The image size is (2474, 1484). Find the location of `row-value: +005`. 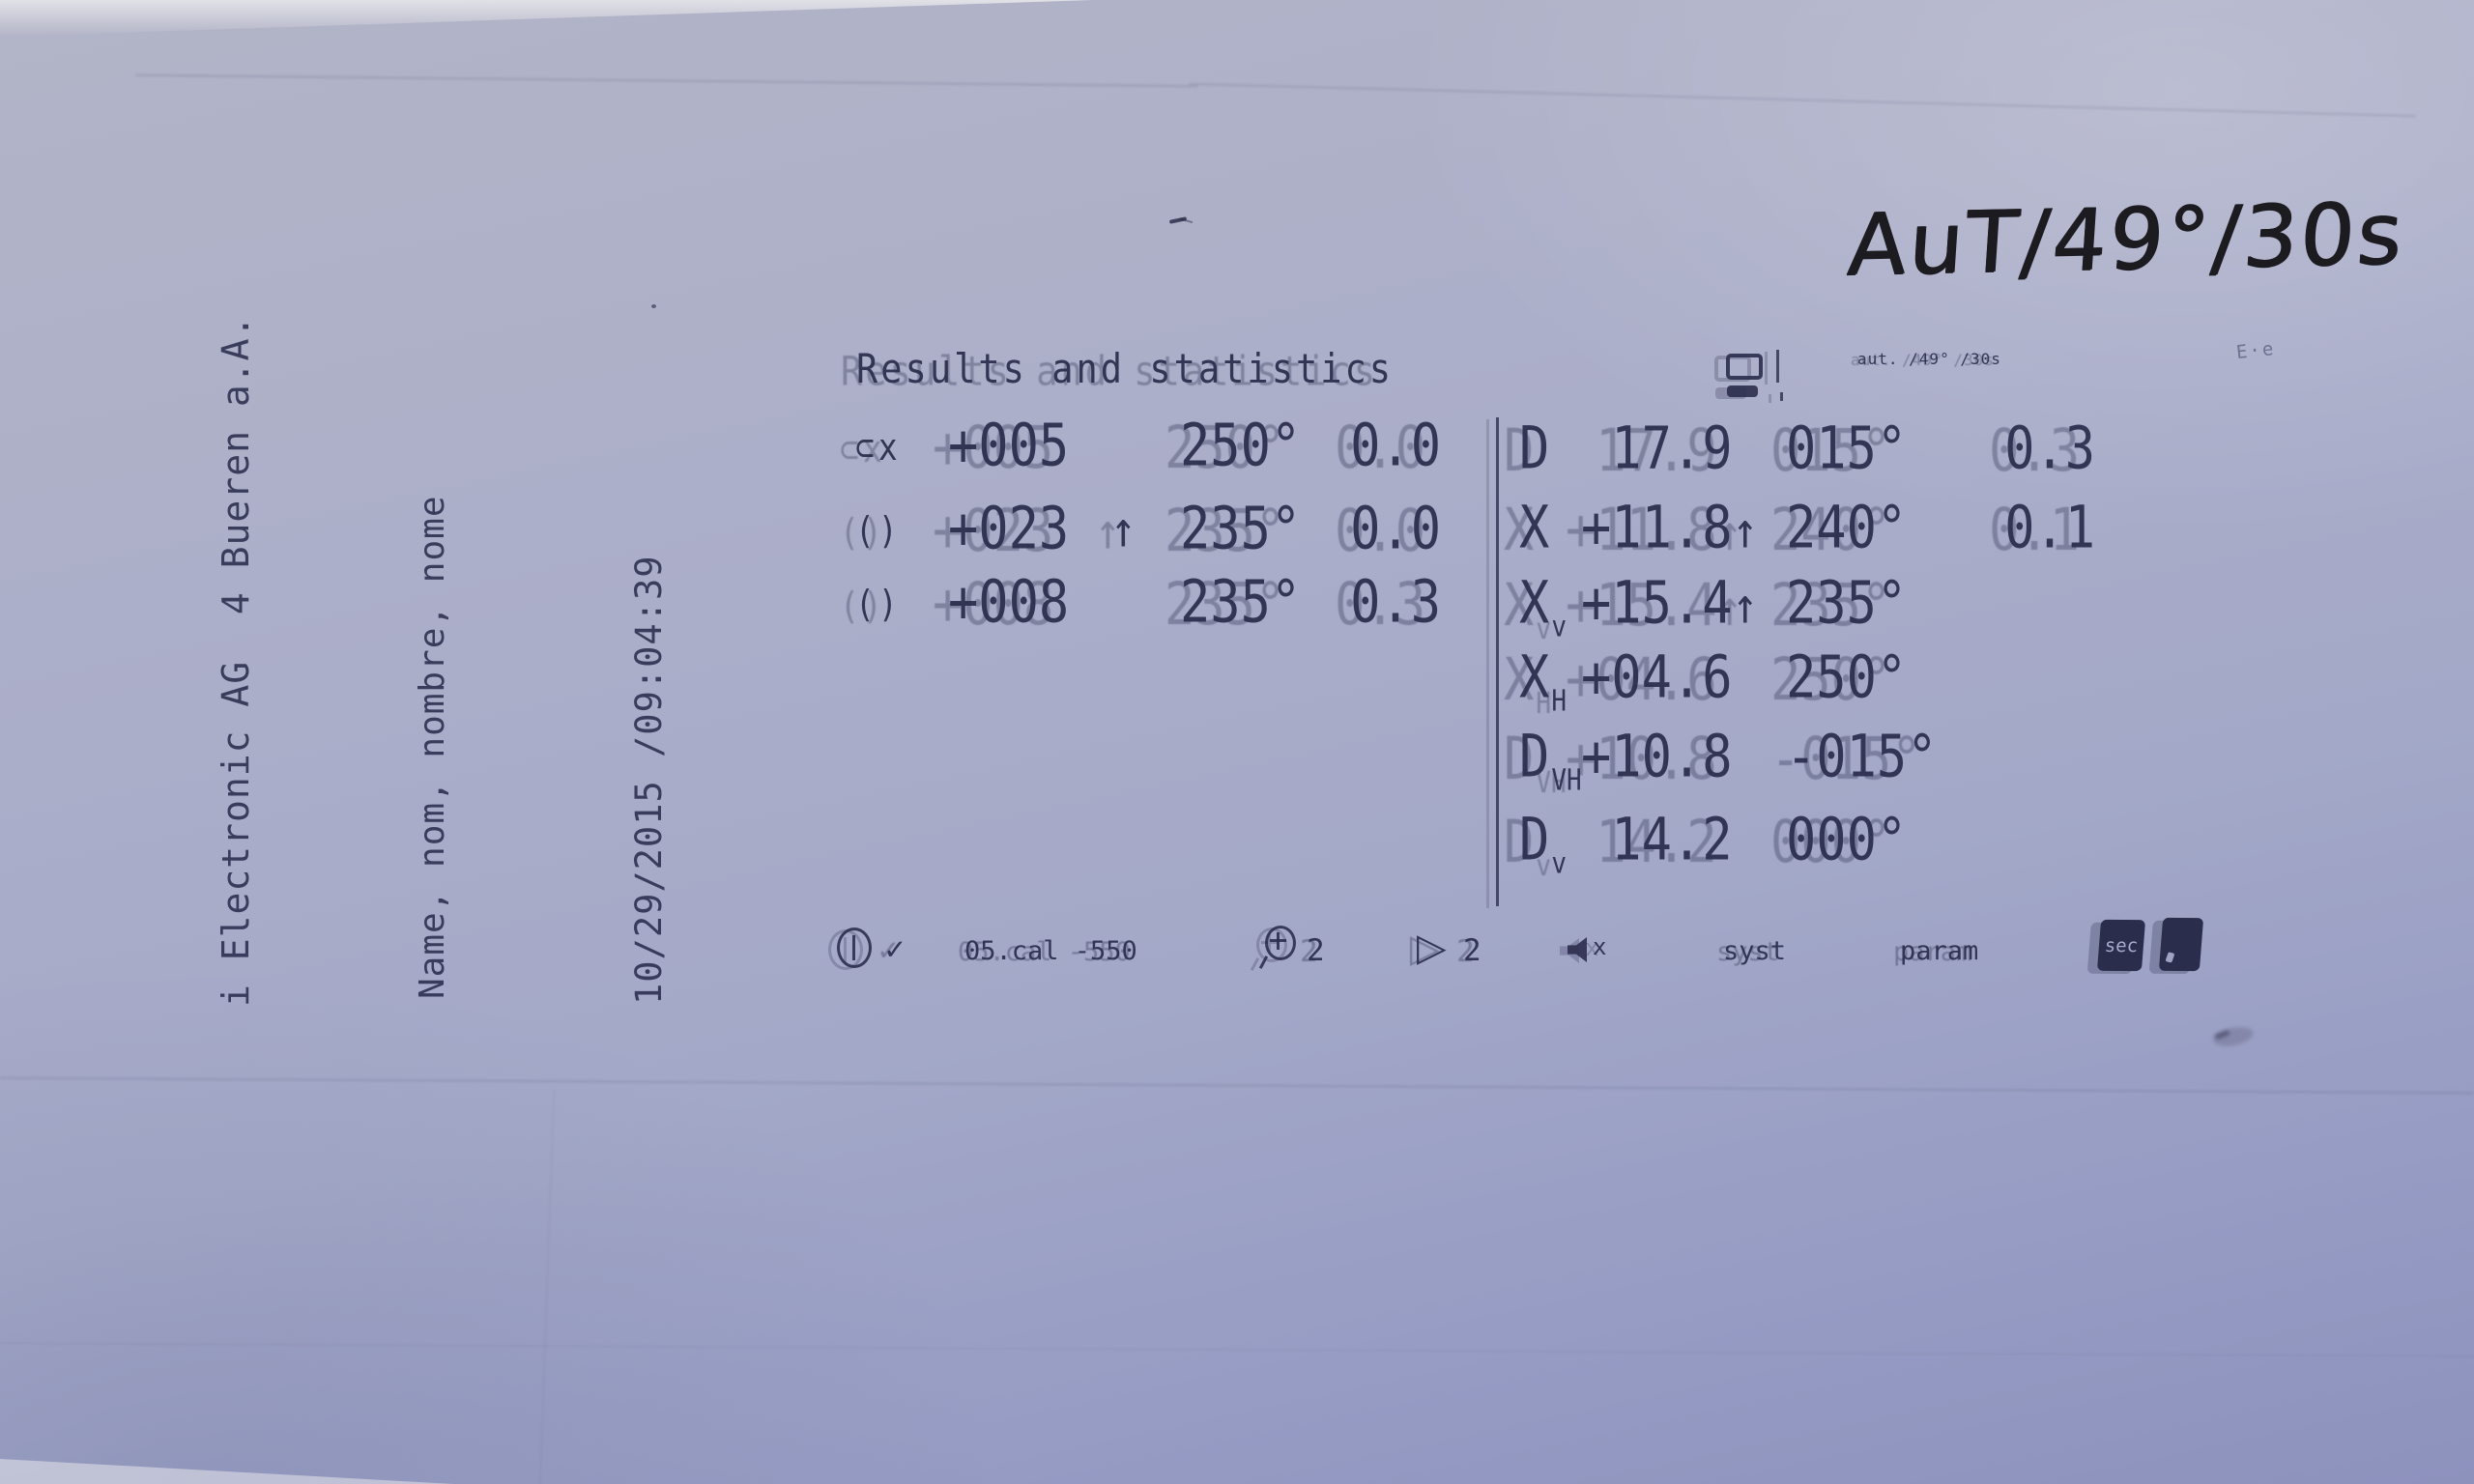

row-value: +005 is located at coordinates (1009, 447).